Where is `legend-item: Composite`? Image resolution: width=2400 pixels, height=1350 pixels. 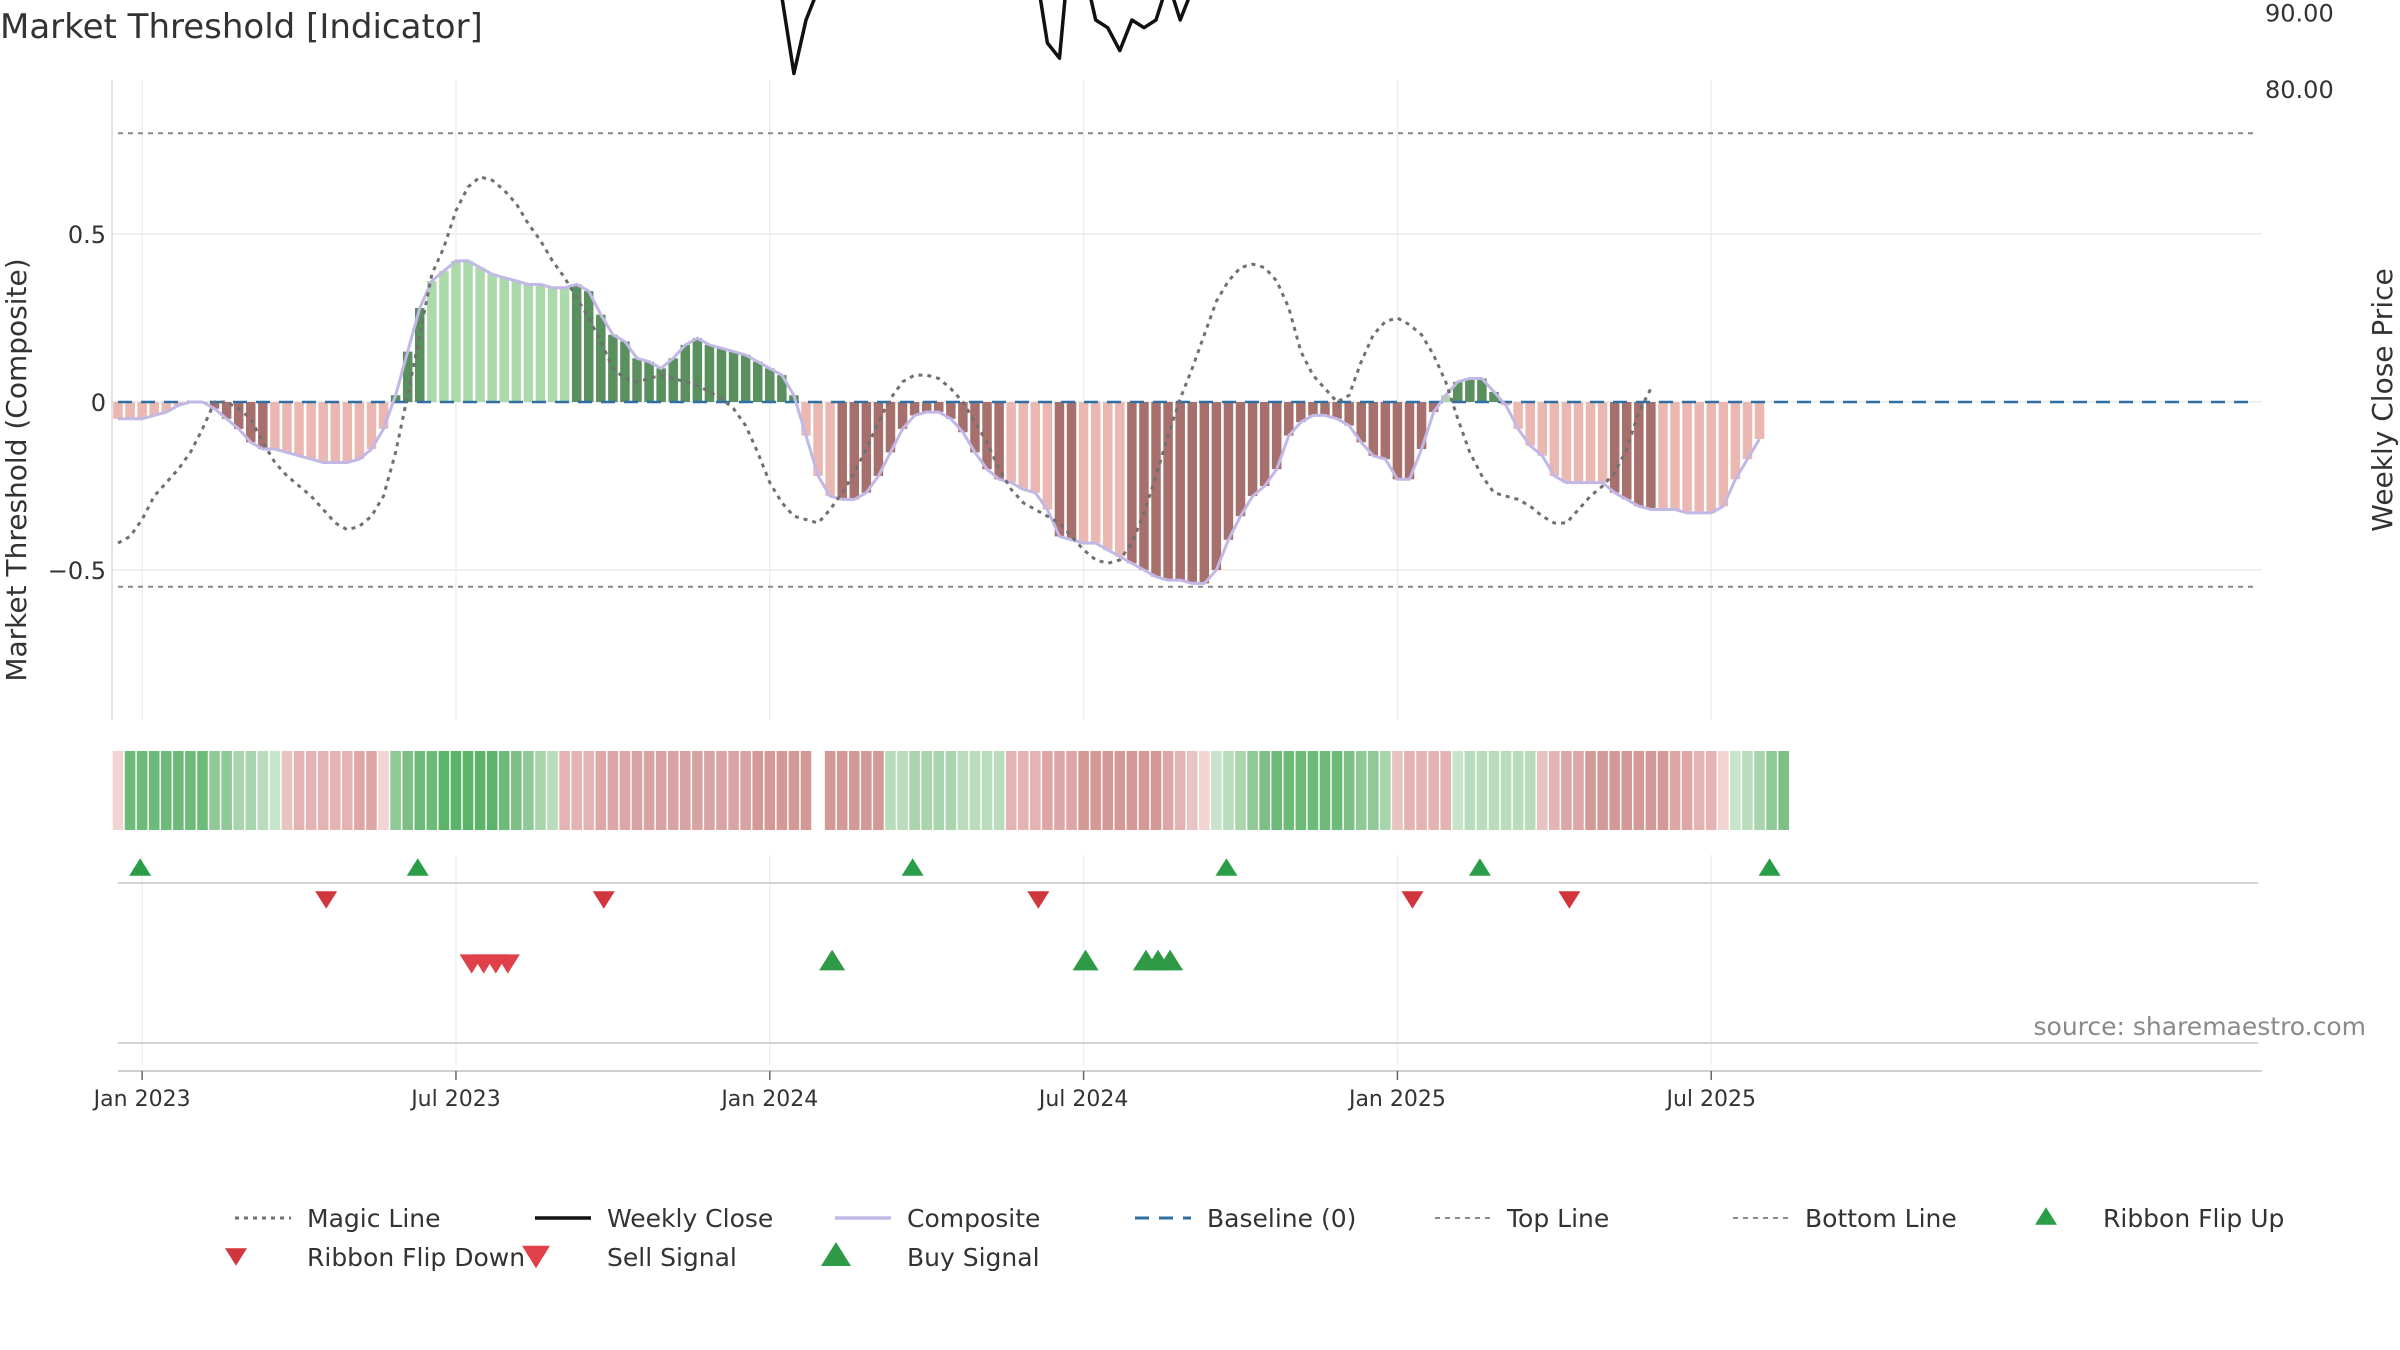
legend-item: Composite is located at coordinates (937, 1218).